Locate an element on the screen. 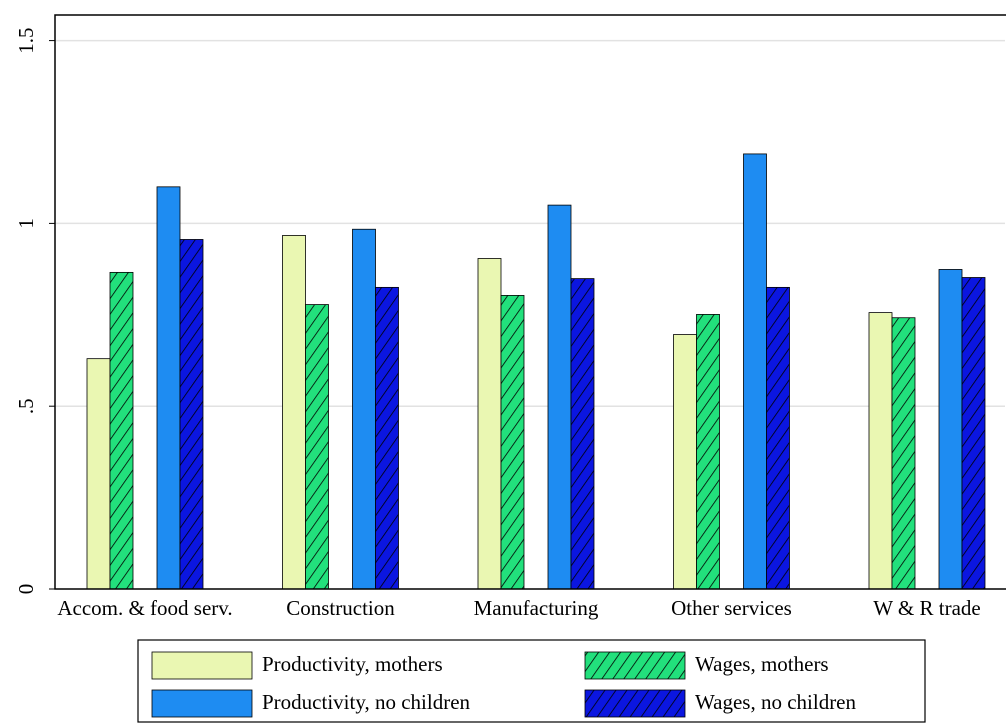 The height and width of the screenshot is (725, 1006). y-tick-label: 1.5 is located at coordinates (26, 40).